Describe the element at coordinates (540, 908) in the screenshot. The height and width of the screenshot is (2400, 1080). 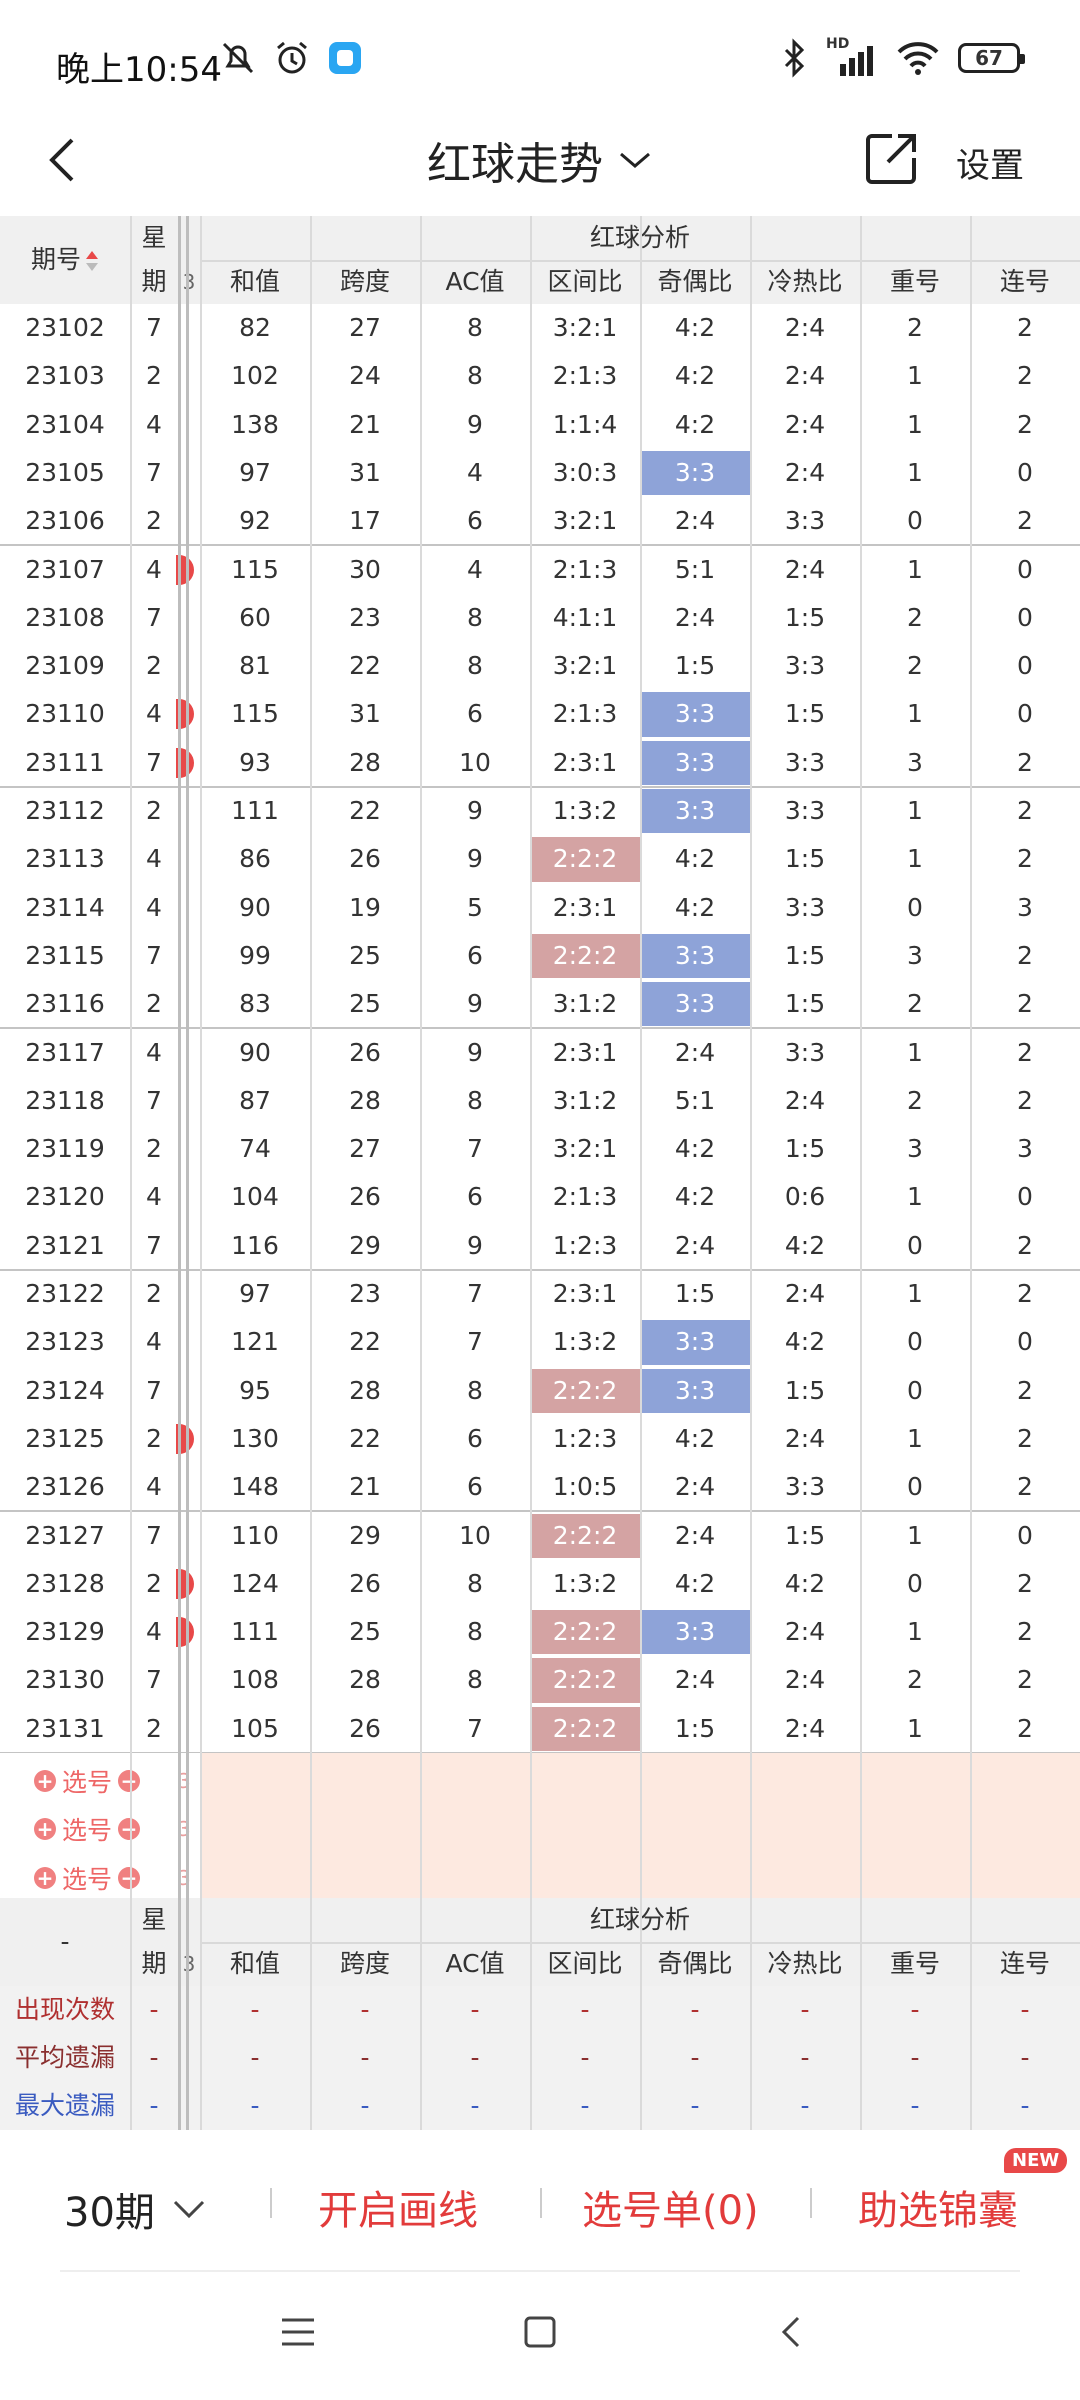
I see `table-row: 23114 4 90 19 5 2:3:1 4:2 3:3 0 3` at that location.